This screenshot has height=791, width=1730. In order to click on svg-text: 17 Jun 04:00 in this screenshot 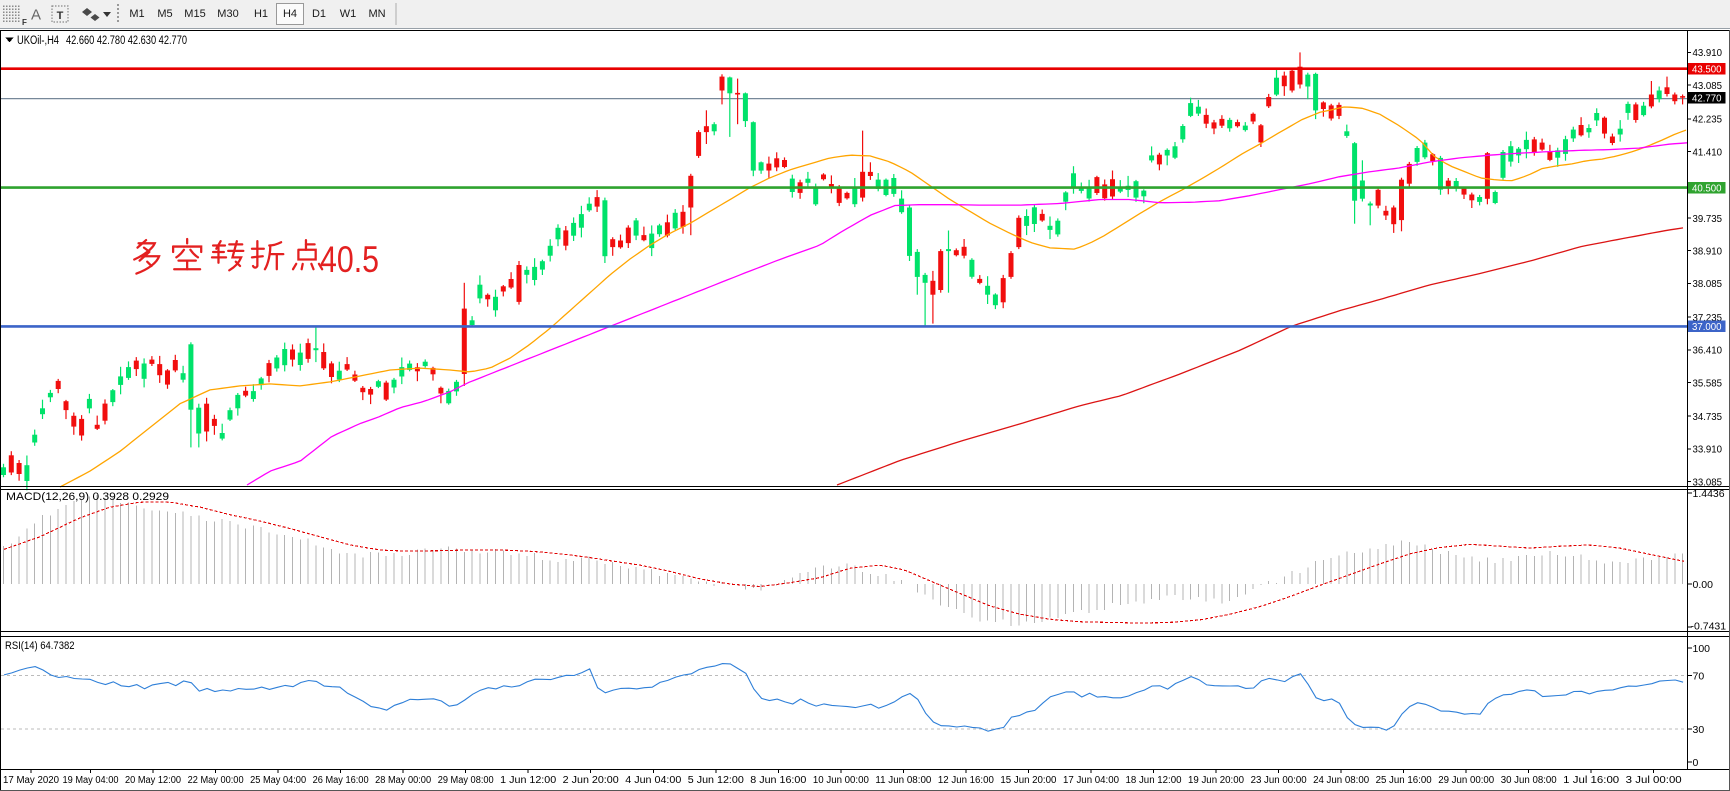, I will do `click(1091, 780)`.